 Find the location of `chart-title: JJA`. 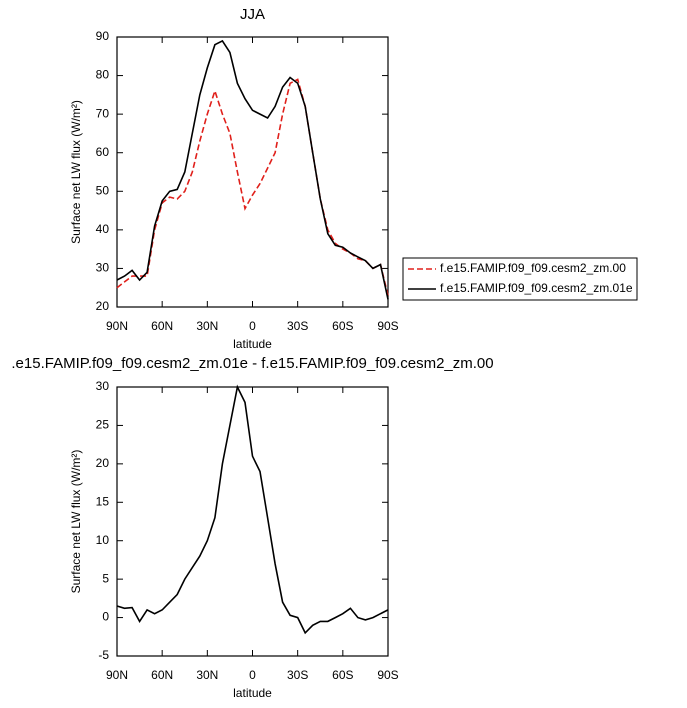

chart-title: JJA is located at coordinates (252, 14).